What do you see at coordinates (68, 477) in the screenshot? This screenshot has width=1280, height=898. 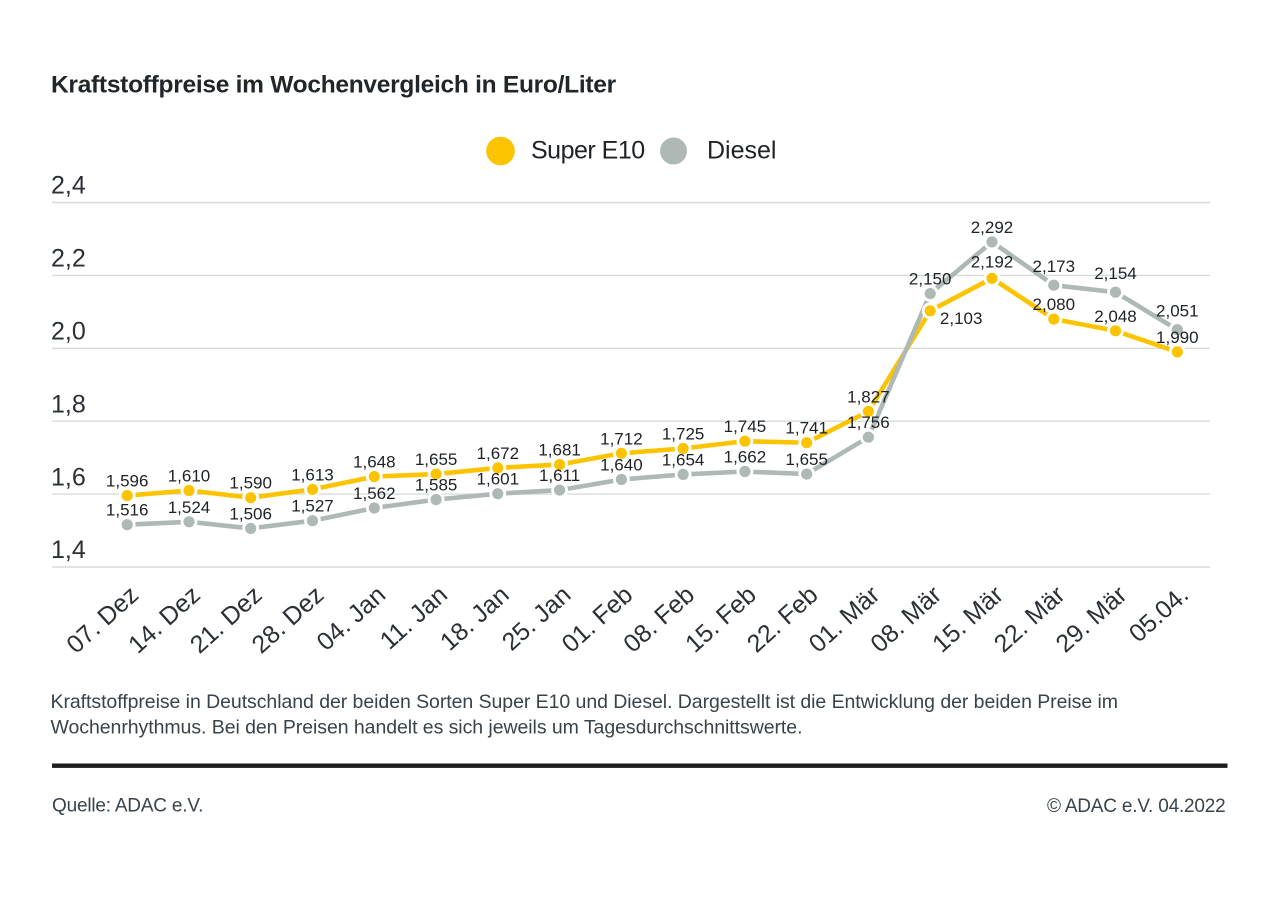 I see `svg-text: 1,6` at bounding box center [68, 477].